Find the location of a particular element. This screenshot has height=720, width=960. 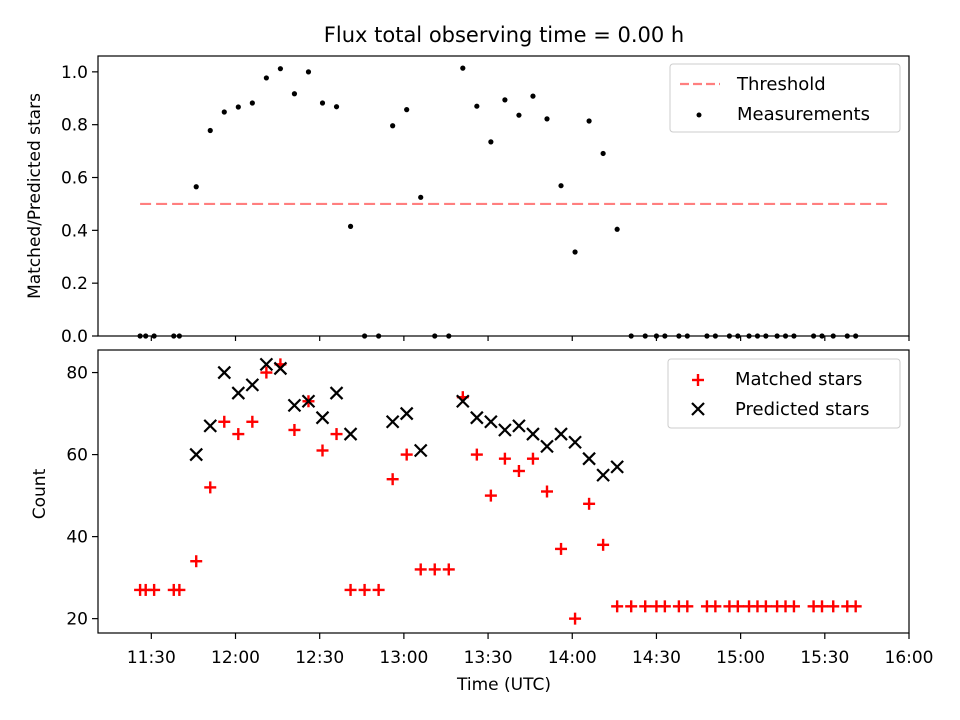

top-y-tick-label: 0.2 is located at coordinates (74, 284).